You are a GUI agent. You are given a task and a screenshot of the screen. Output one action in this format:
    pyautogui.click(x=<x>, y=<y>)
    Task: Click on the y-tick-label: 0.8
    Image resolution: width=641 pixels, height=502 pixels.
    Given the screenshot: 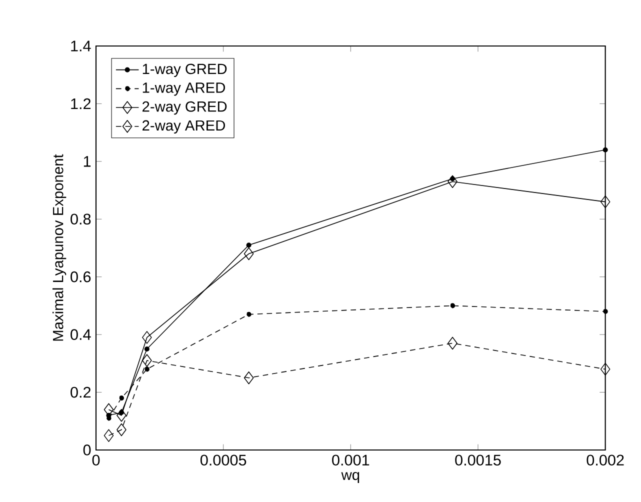 What is the action you would take?
    pyautogui.click(x=80, y=219)
    